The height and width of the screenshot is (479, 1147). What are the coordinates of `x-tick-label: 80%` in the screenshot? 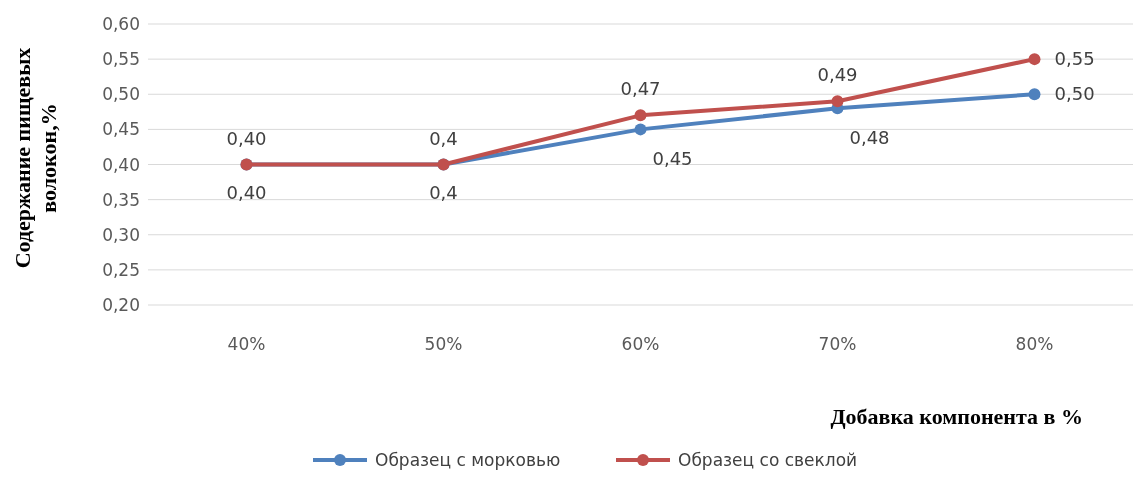 It's located at (1034, 344).